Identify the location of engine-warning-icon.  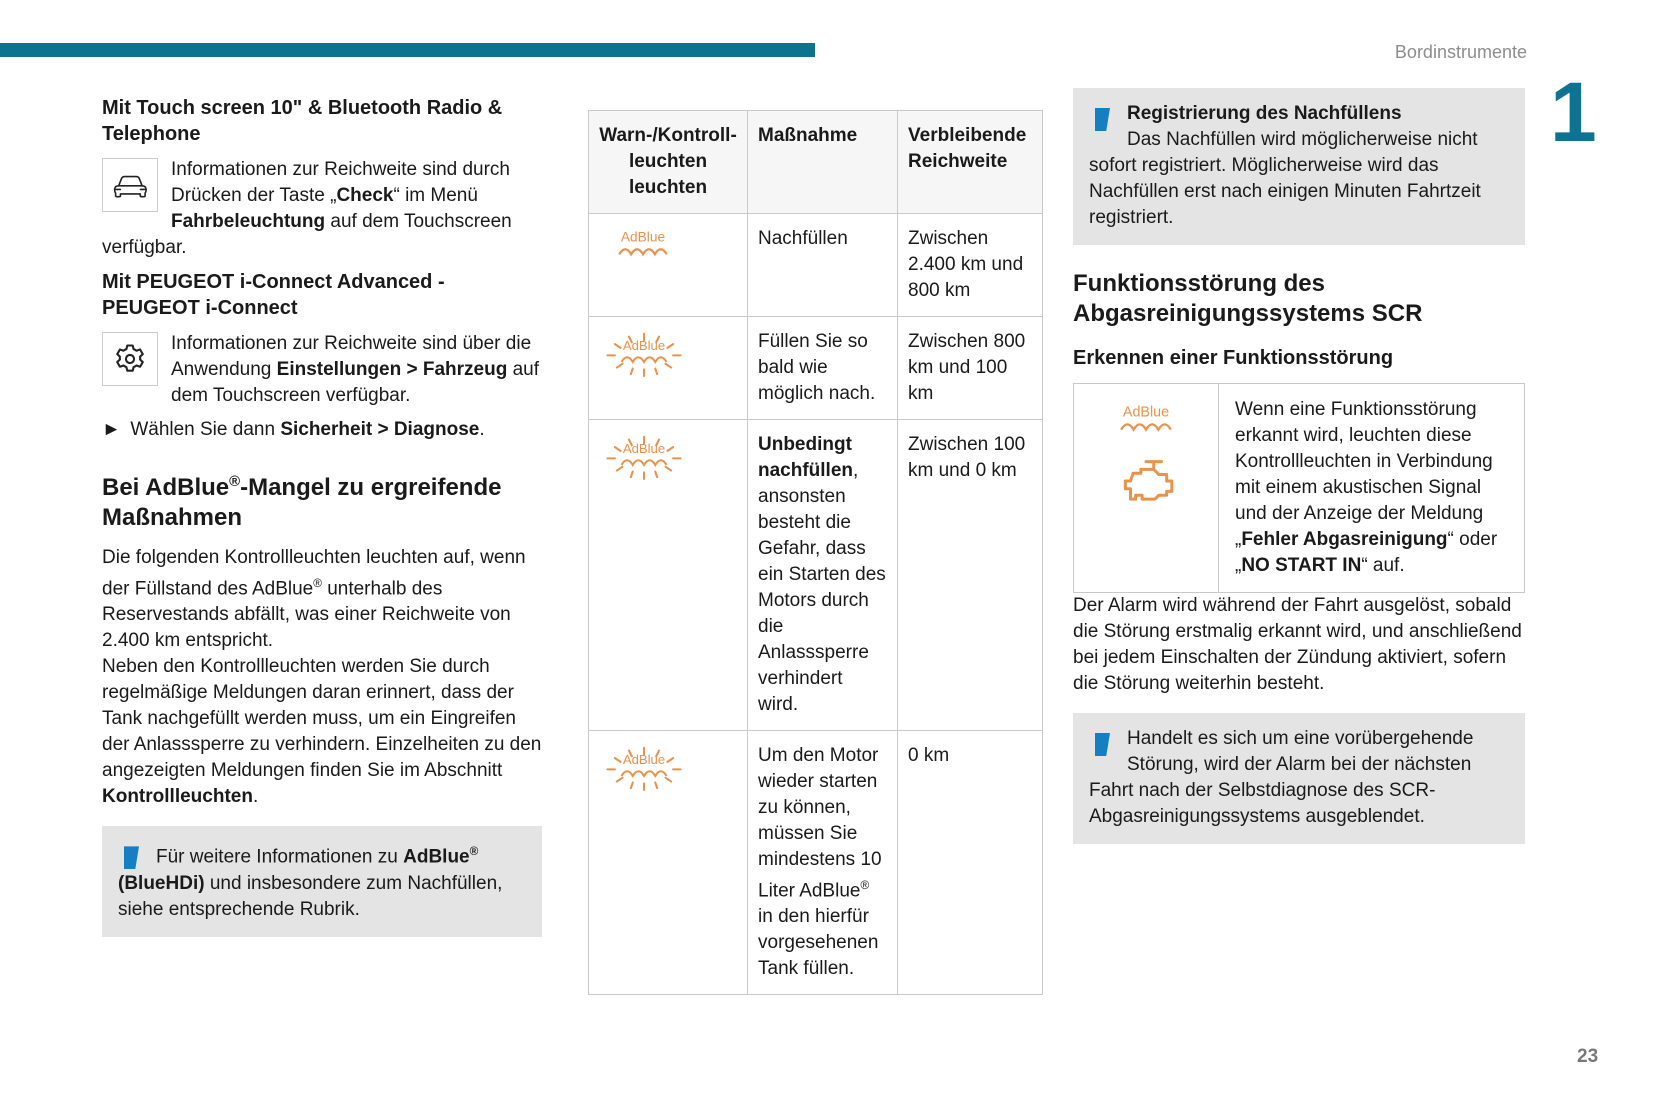
(1148, 480).